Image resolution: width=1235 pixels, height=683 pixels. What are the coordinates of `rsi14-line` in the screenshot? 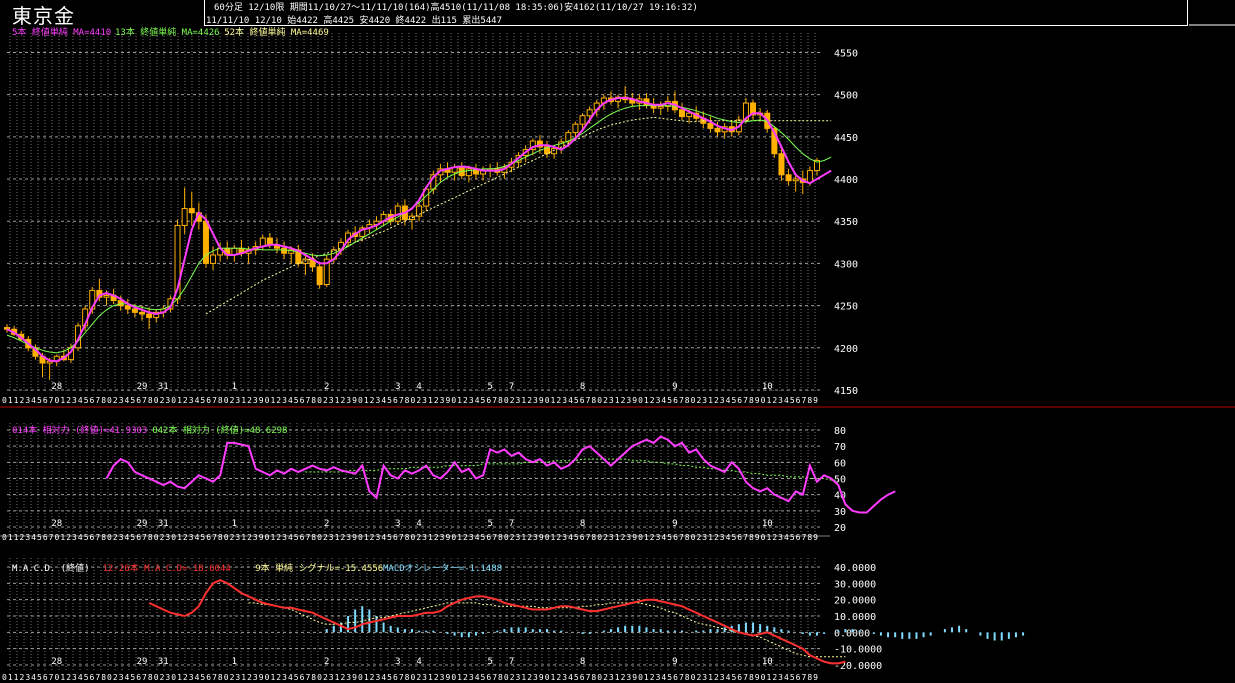 It's located at (500, 474).